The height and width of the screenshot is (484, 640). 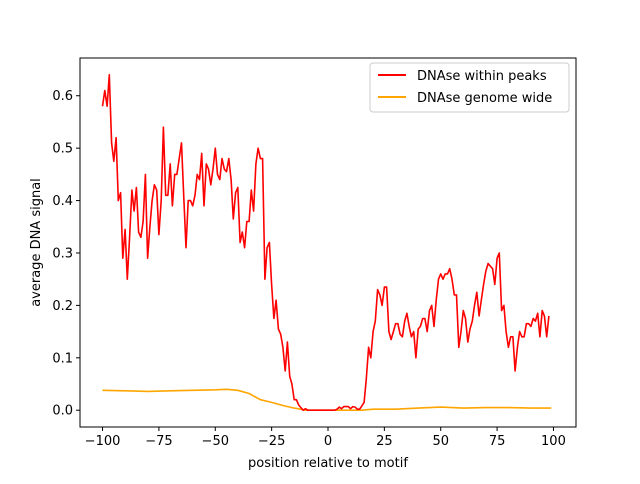 I want to click on legend-label-dnase-within-peaks: DNAse within peaks, so click(x=482, y=76).